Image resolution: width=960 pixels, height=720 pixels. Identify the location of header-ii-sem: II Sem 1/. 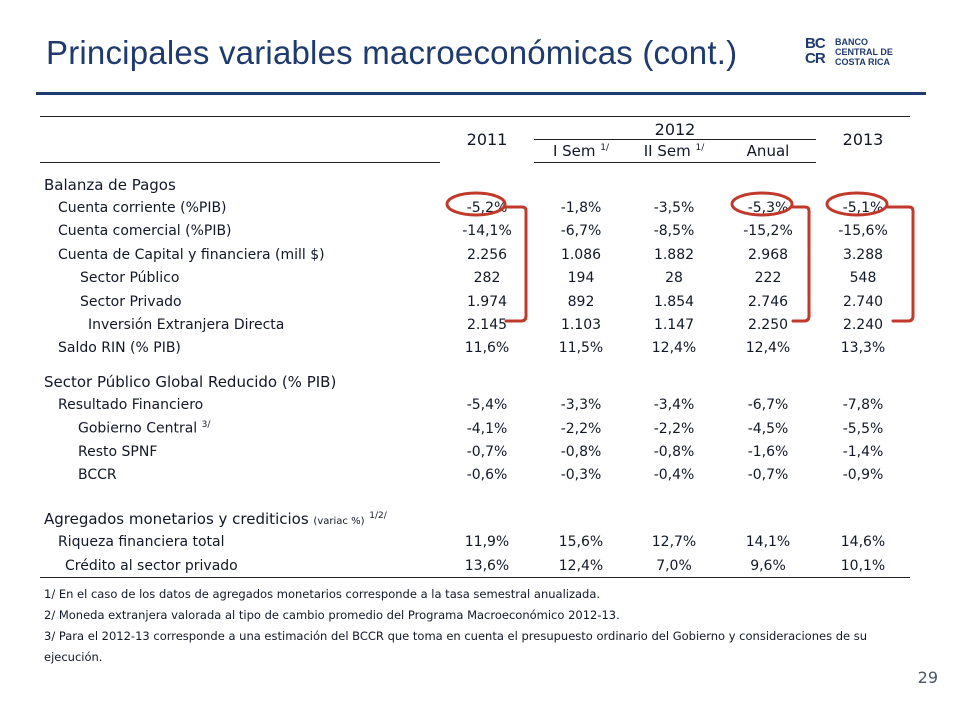
(674, 151).